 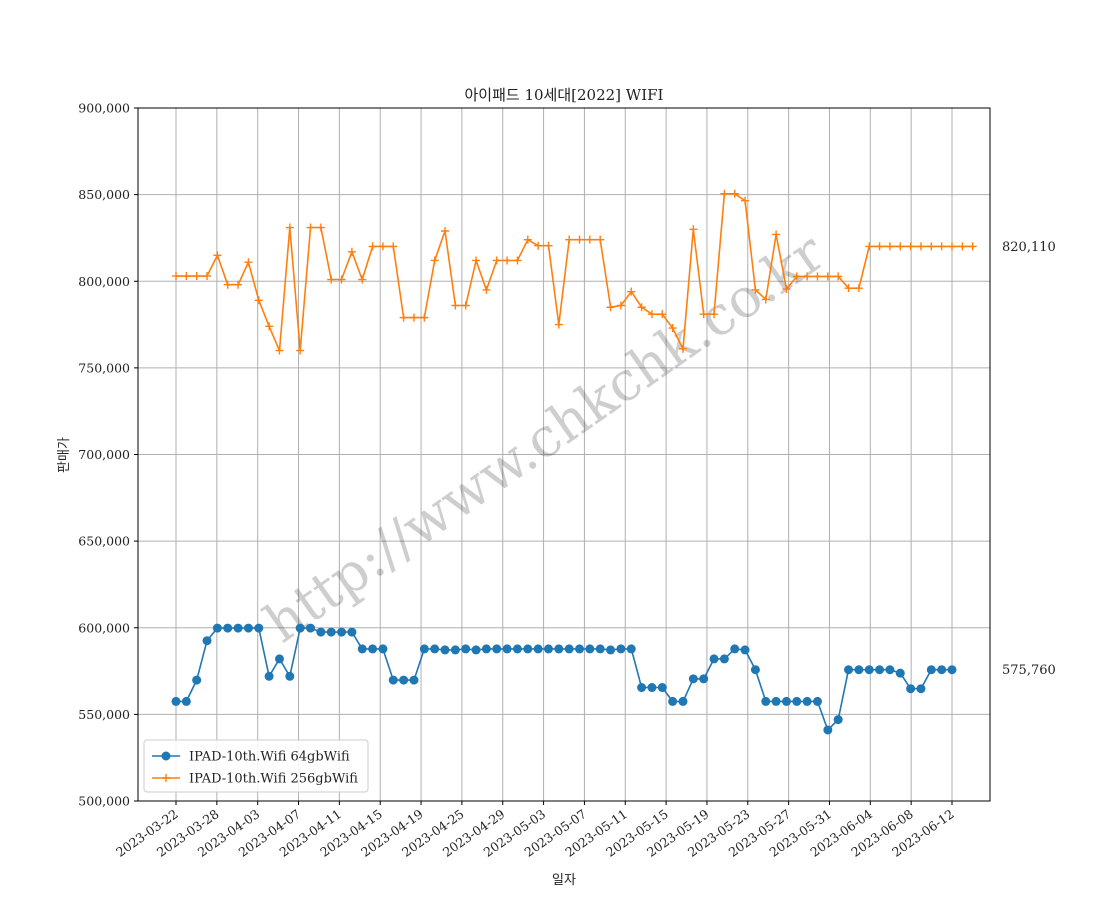 I want to click on y-tick-label: 650,000, so click(x=104, y=541).